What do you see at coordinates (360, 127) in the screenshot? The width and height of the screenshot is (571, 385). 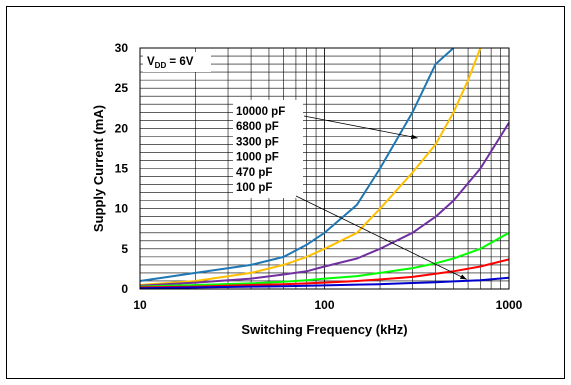 I see `arrow-top` at bounding box center [360, 127].